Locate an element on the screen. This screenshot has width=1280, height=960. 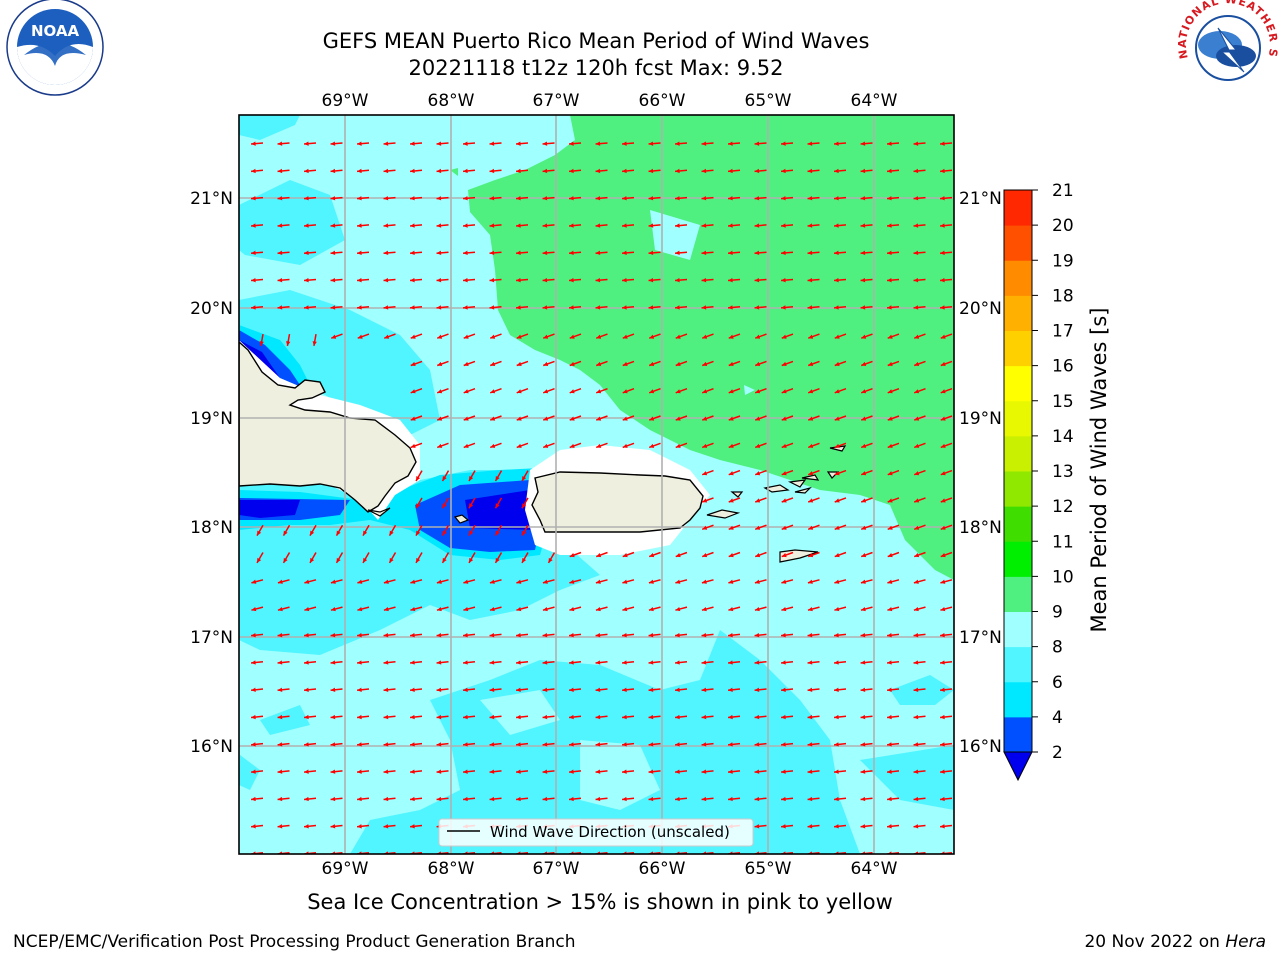
lat-label-left: 17°N is located at coordinates (211, 638).